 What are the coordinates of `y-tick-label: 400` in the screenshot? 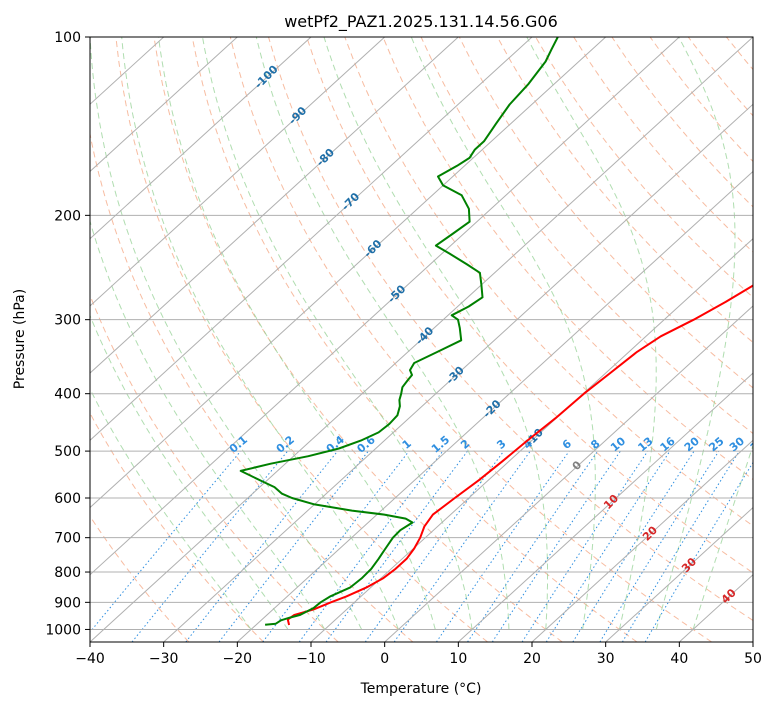 It's located at (67, 395).